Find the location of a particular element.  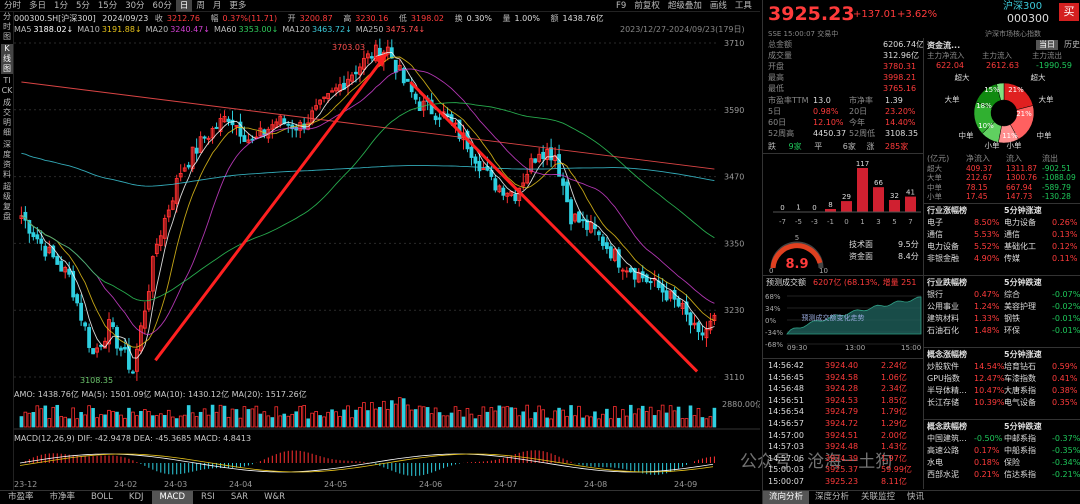

toolbar-button: 超级叠加 is located at coordinates (684, 6).